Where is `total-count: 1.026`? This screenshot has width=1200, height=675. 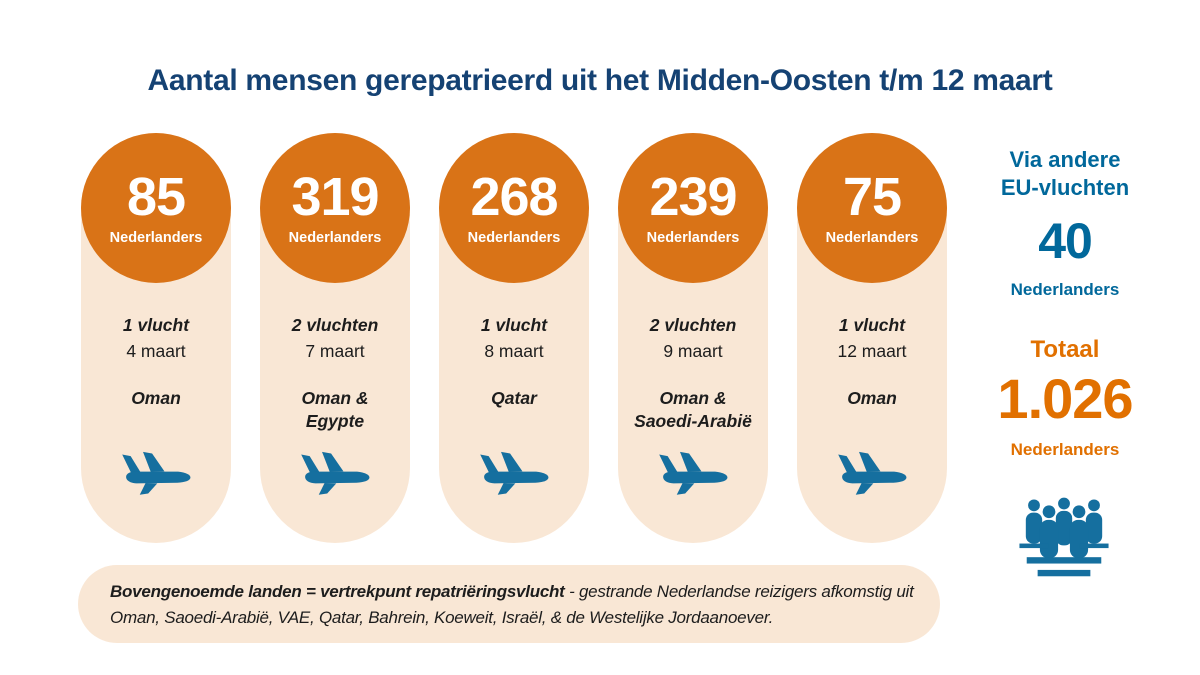
total-count: 1.026 is located at coordinates (1065, 398).